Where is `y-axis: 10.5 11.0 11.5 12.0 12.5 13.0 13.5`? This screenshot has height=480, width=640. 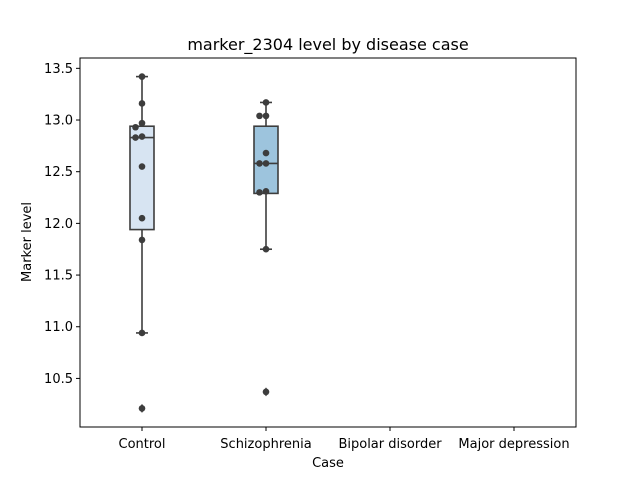 y-axis: 10.5 11.0 11.5 12.0 12.5 13.0 13.5 is located at coordinates (62, 224).